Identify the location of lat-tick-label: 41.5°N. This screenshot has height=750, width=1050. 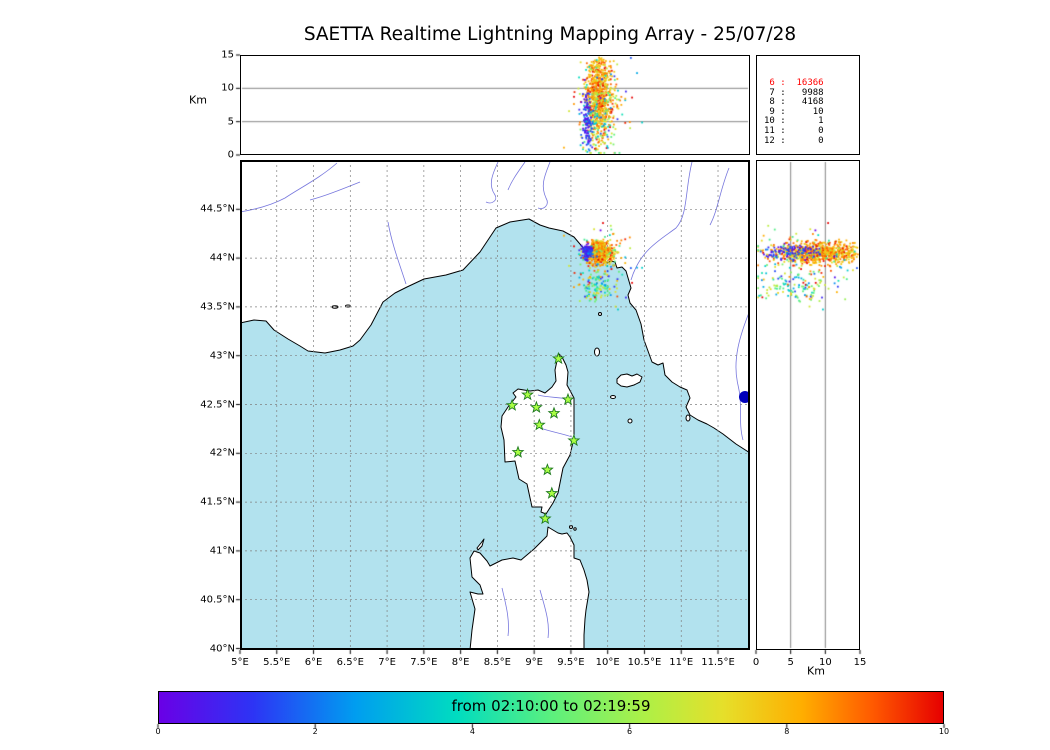
(217, 502).